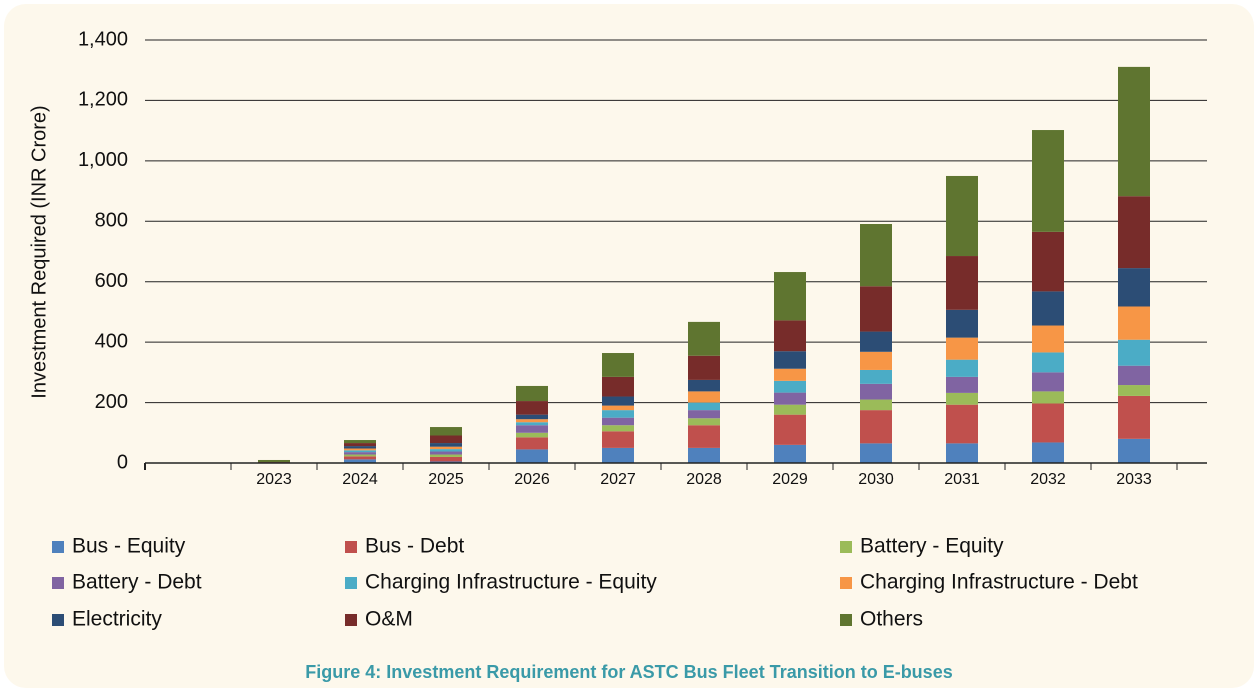  Describe the element at coordinates (103, 160) in the screenshot. I see `y-tick-label: 1,000` at that location.